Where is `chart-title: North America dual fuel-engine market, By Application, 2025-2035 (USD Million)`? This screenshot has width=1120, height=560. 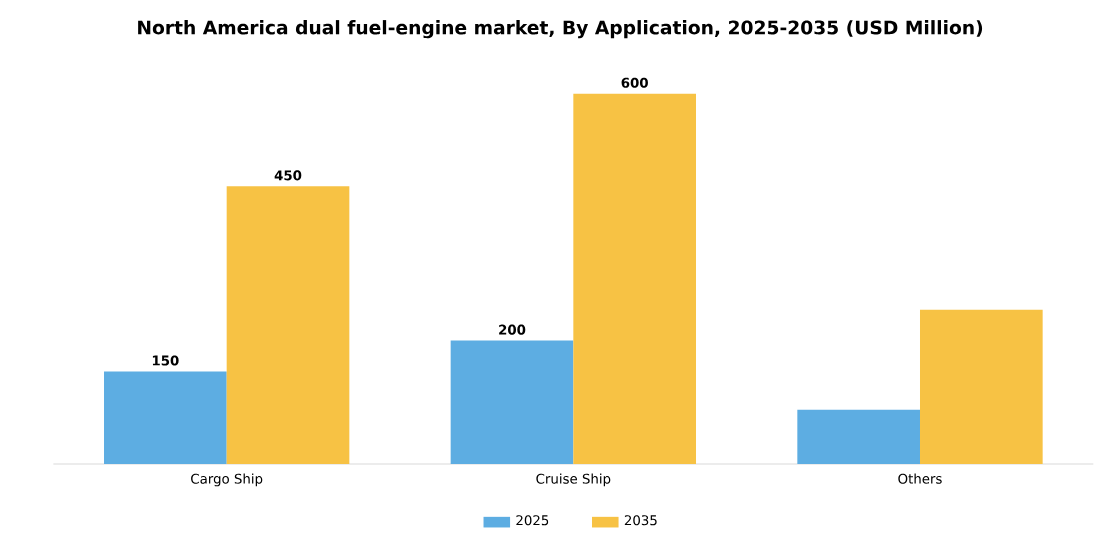 chart-title: North America dual fuel-engine market, By Application, 2025-2035 (USD Million) is located at coordinates (560, 29).